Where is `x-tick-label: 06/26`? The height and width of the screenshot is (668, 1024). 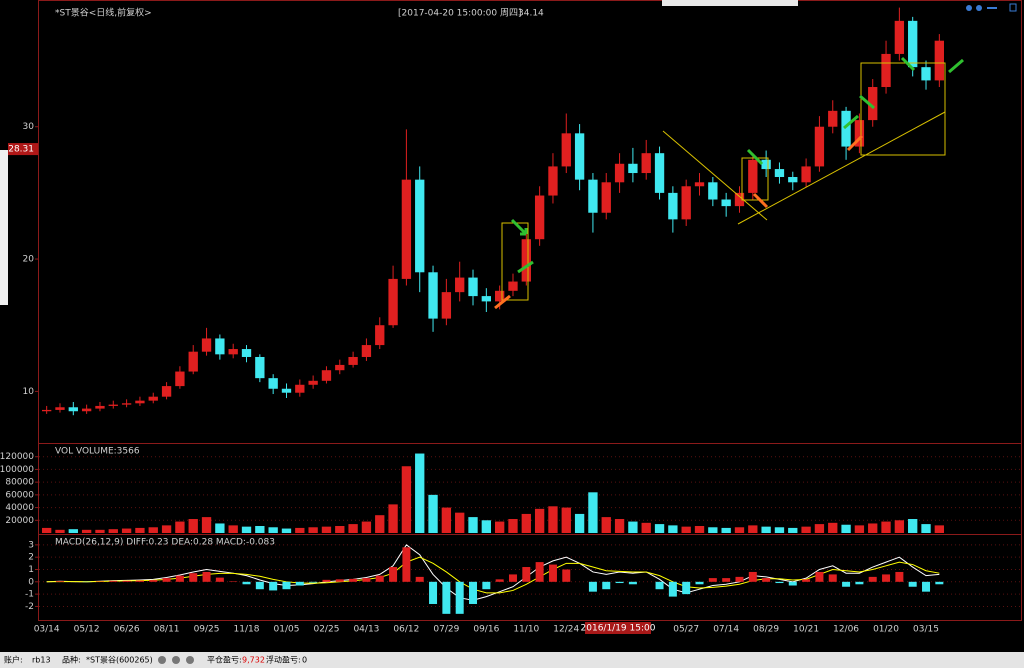
x-tick-label: 06/26 is located at coordinates (127, 630).